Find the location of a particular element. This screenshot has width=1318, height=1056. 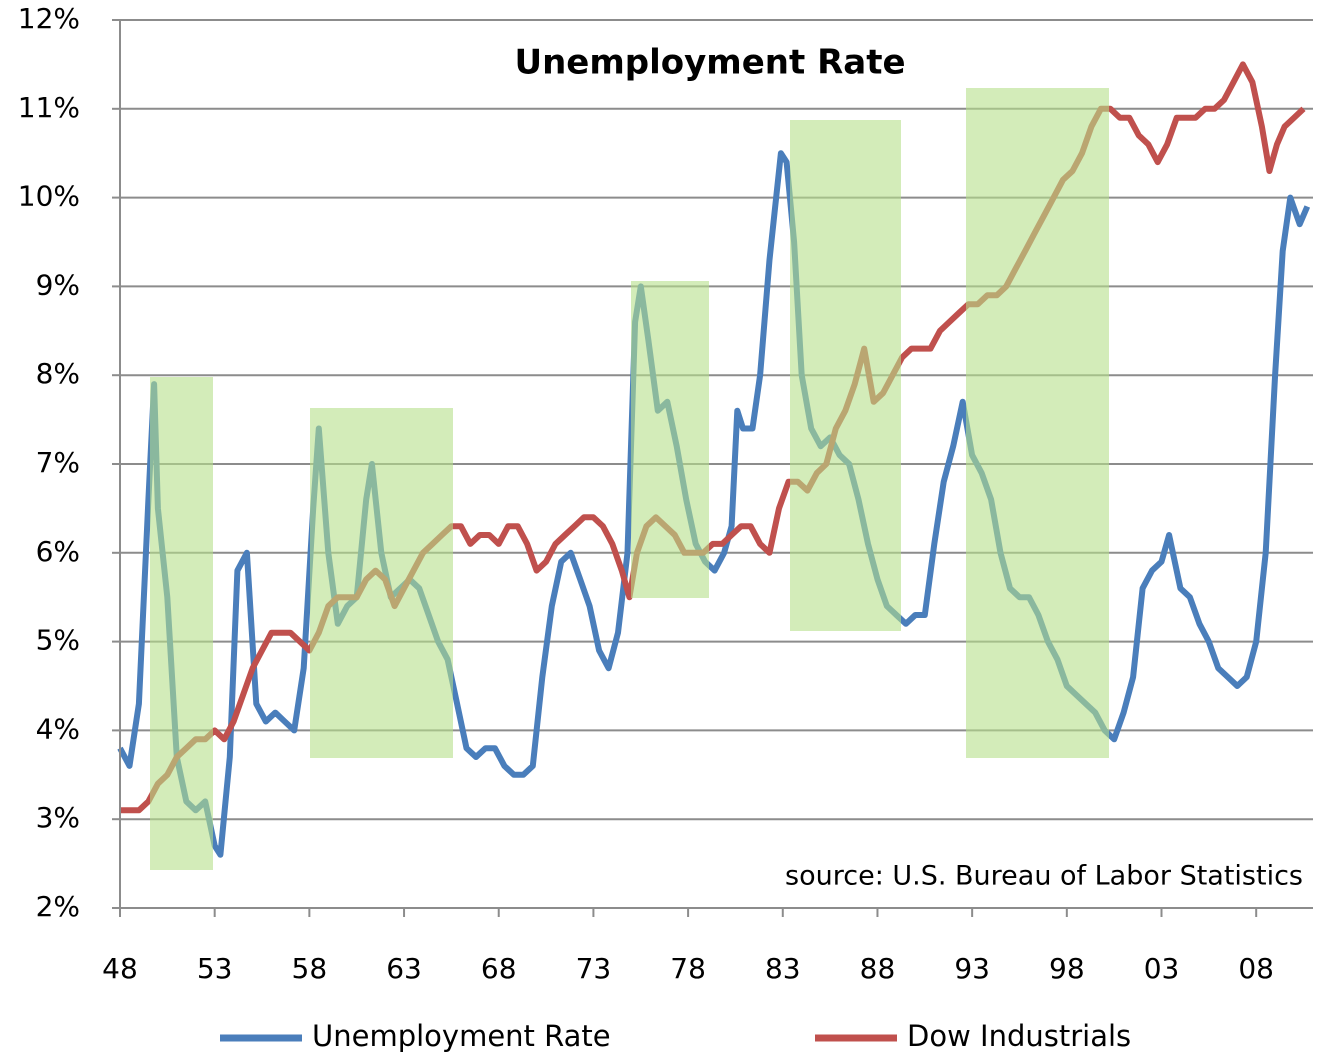

legend-label: Unemployment Rate is located at coordinates (461, 1036).